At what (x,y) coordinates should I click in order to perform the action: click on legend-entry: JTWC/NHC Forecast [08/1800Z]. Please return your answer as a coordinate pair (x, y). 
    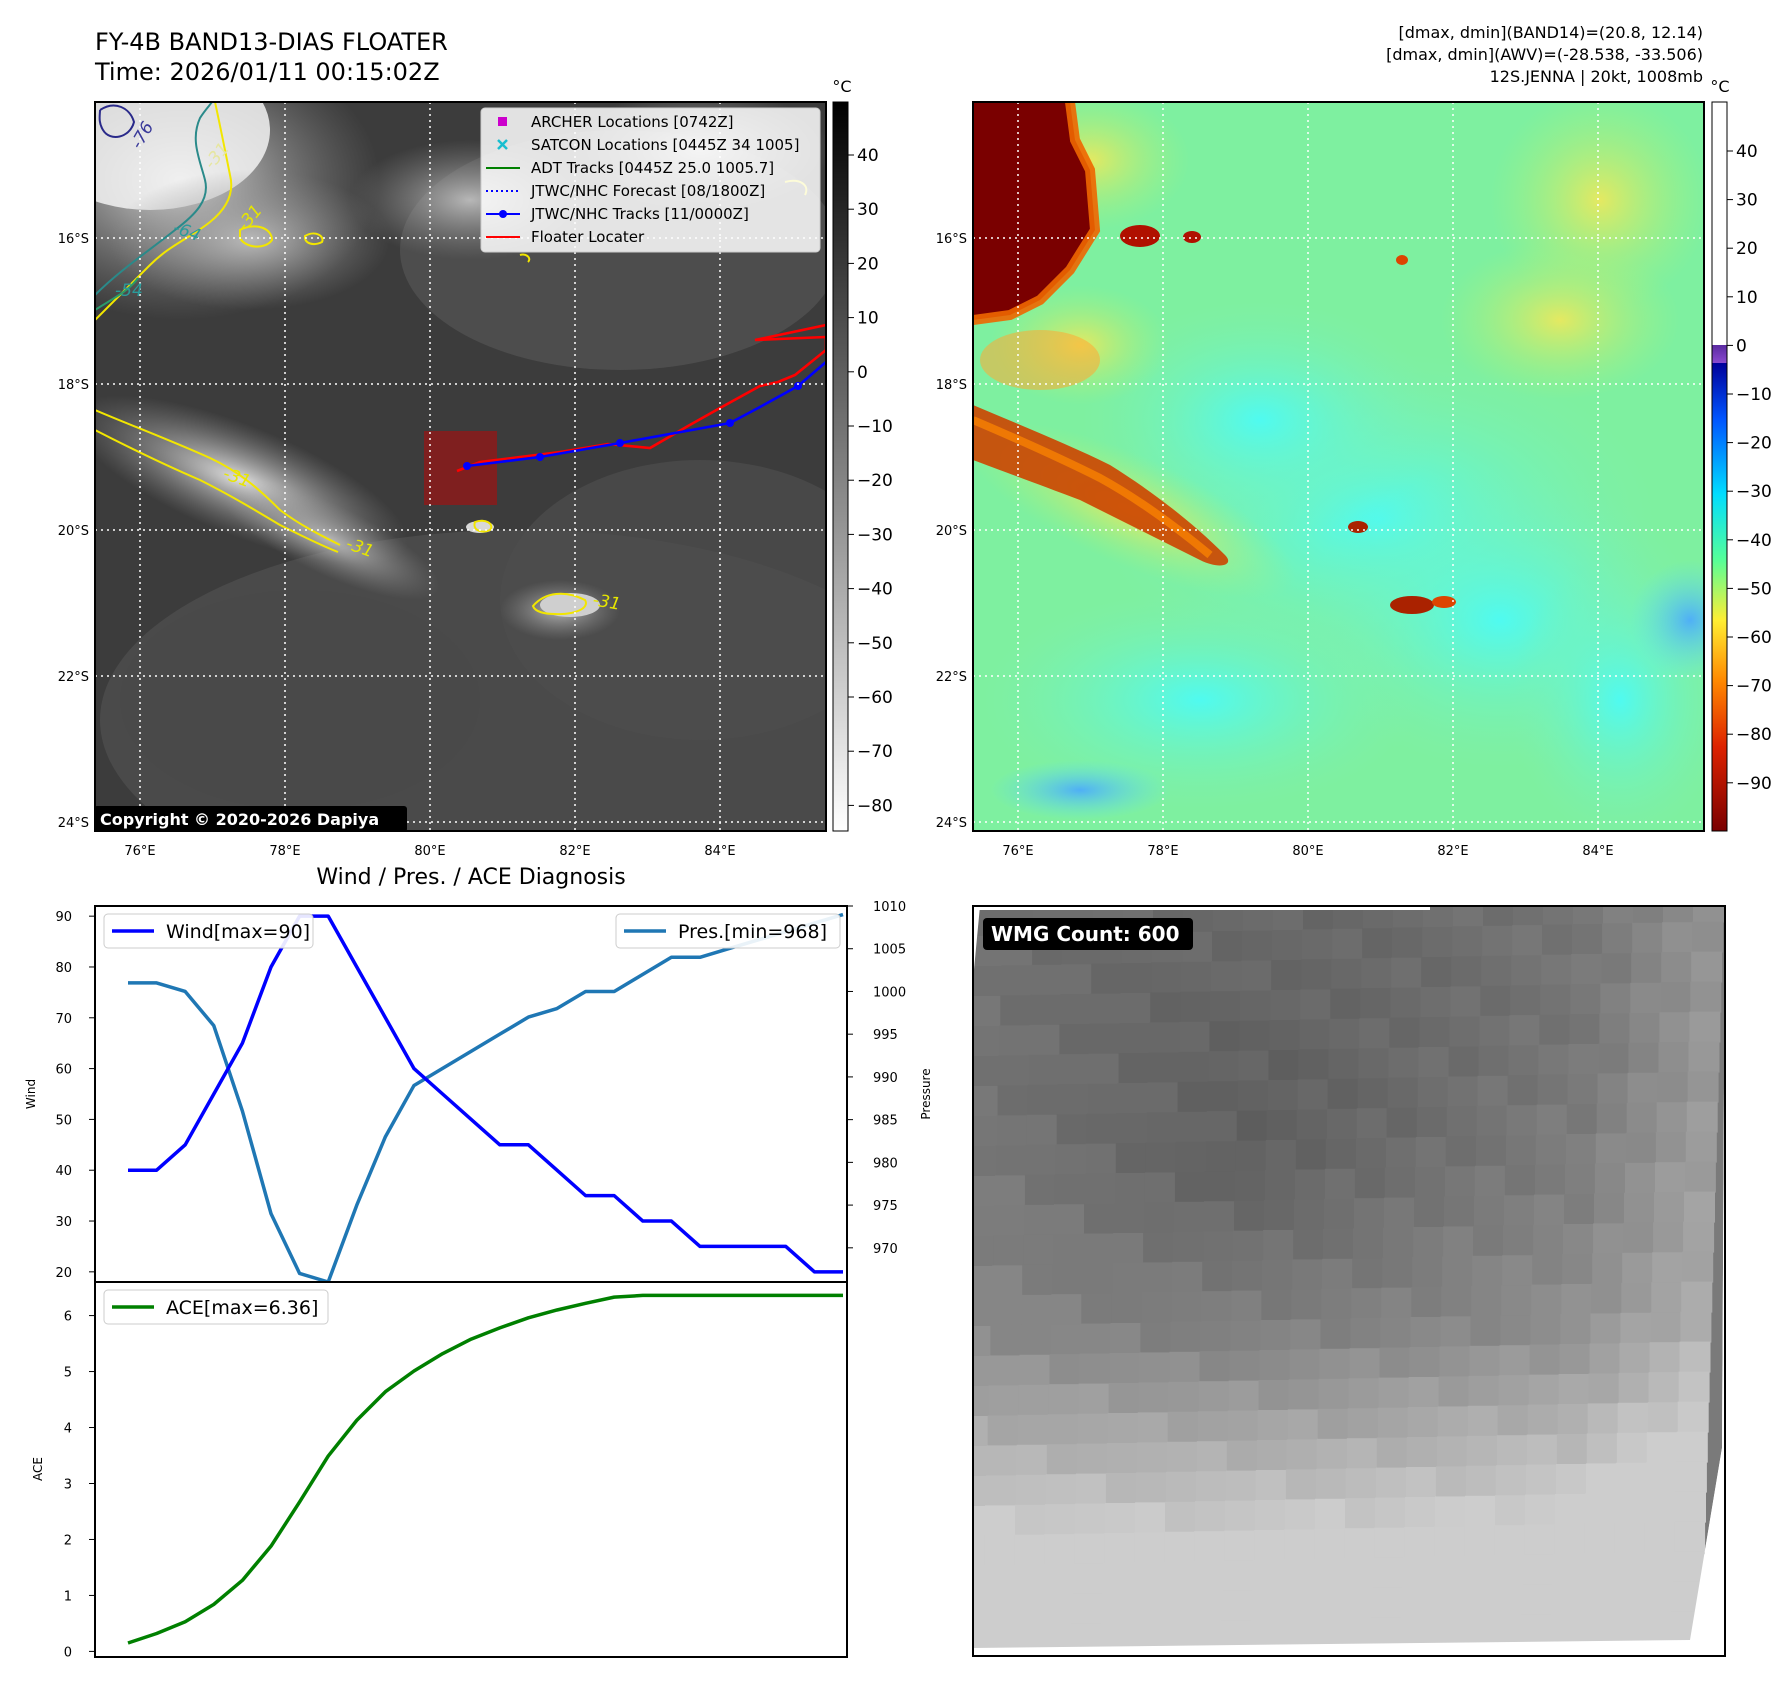
    Looking at the image, I should click on (625, 191).